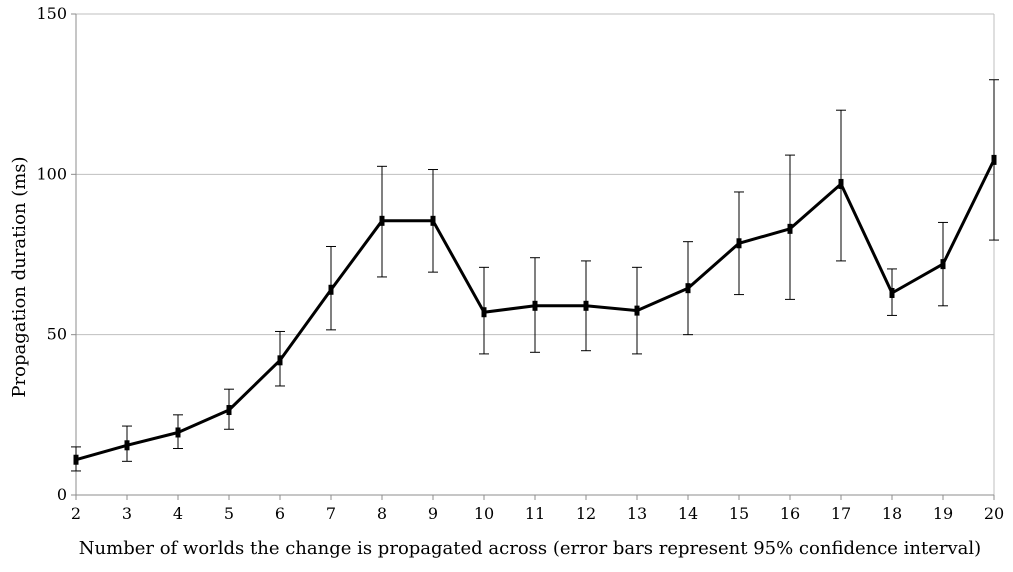 This screenshot has width=1013, height=572. What do you see at coordinates (62, 494) in the screenshot?
I see `y-tick-label-0: 0` at bounding box center [62, 494].